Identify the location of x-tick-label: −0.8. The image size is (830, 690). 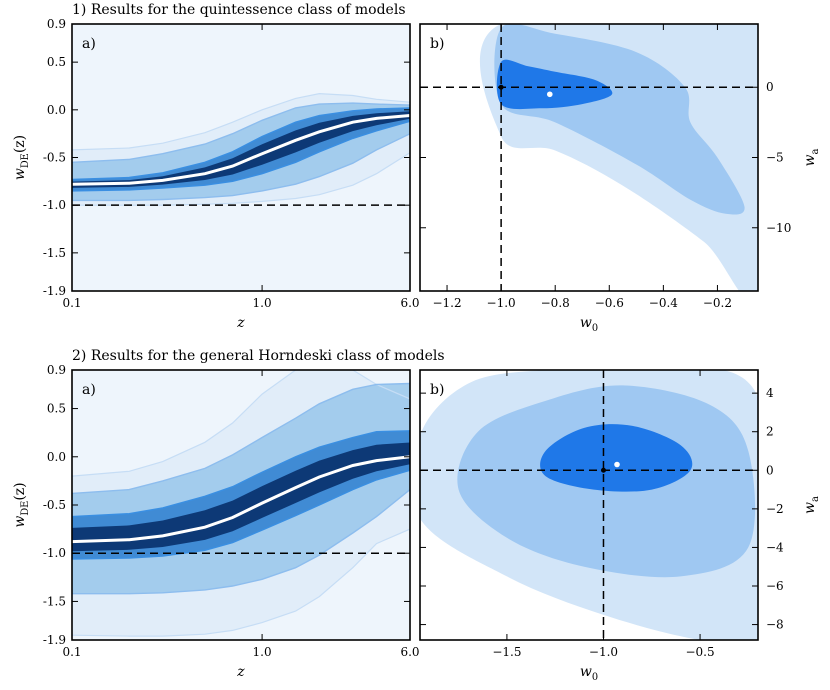
(555, 303).